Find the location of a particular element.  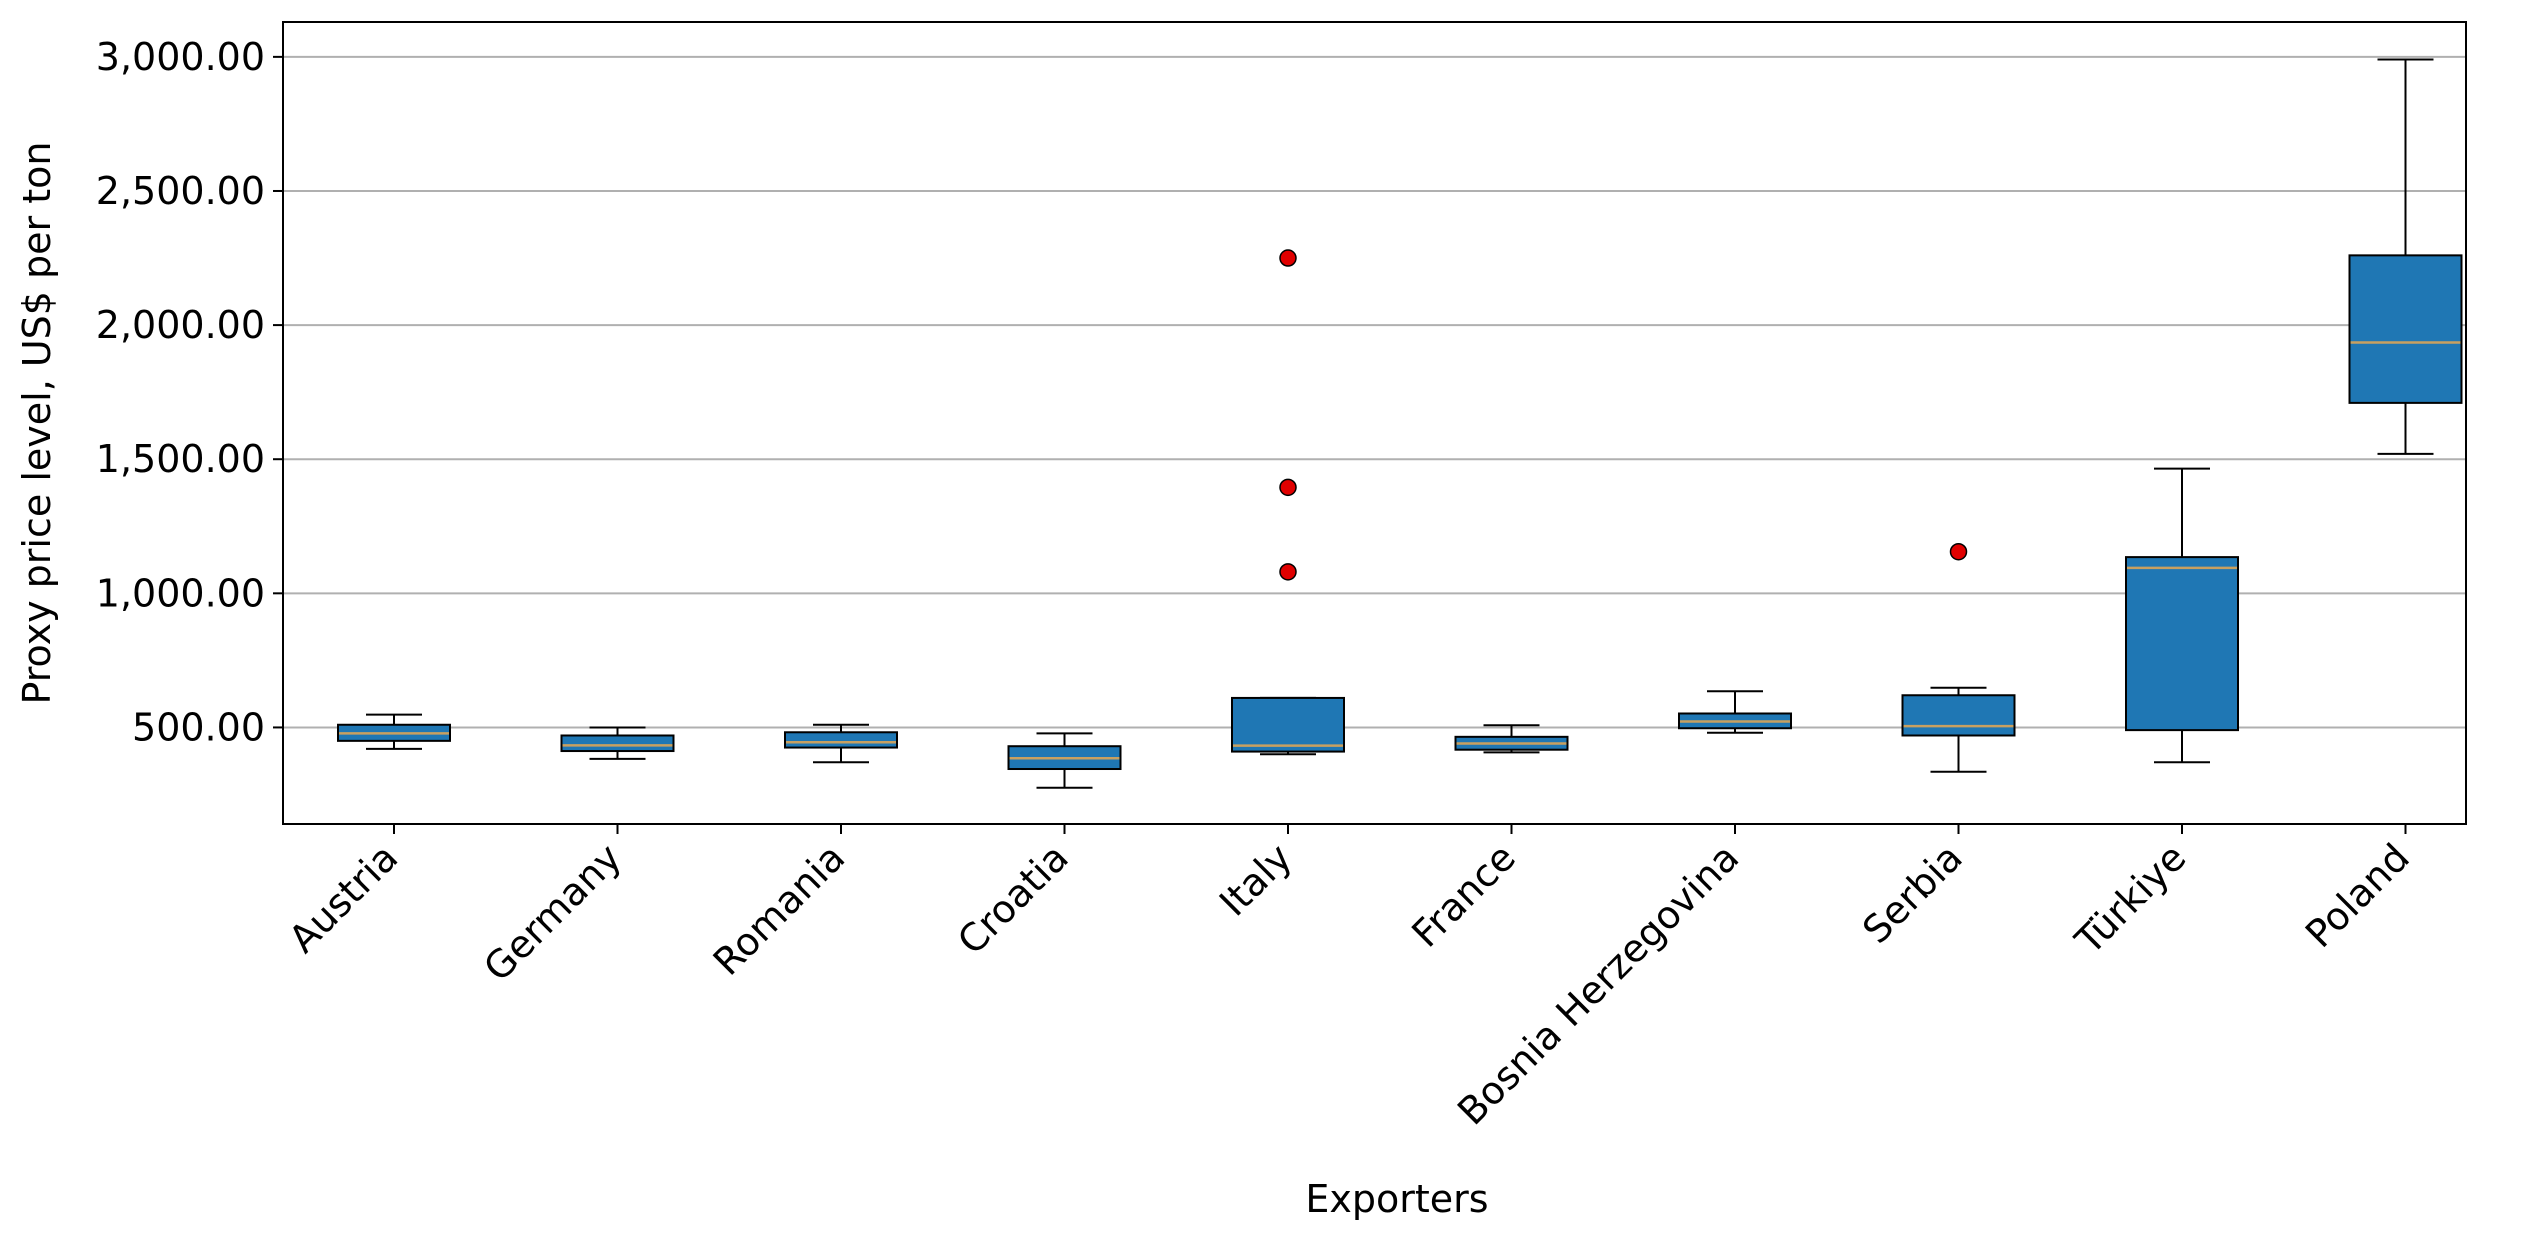

box-bosnia-herzegovina is located at coordinates (1735, 712).